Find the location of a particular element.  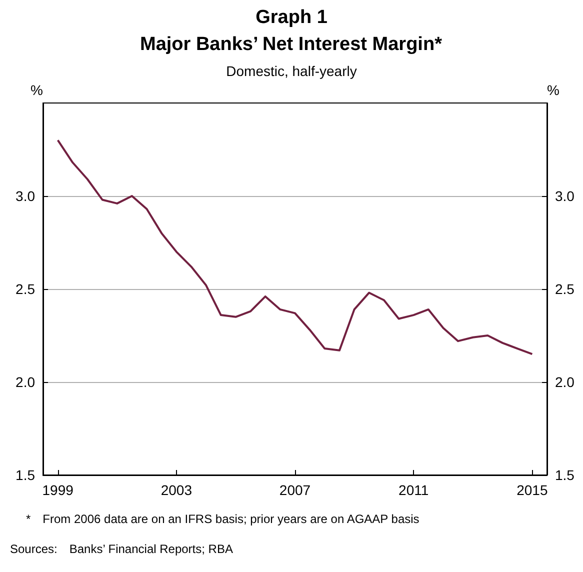

x-tick-label: 2003 is located at coordinates (176, 490).